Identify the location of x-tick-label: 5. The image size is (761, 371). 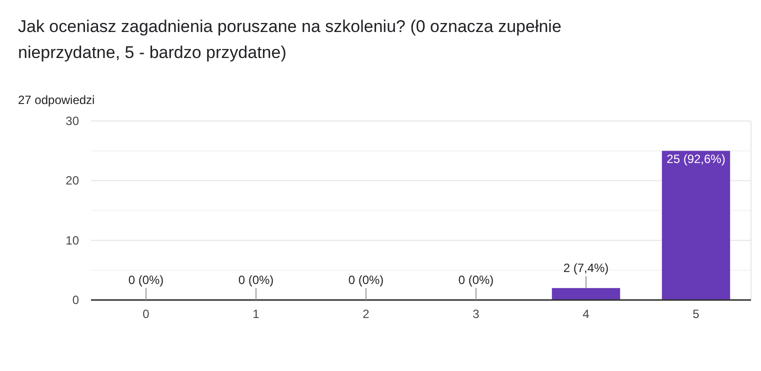
(696, 314).